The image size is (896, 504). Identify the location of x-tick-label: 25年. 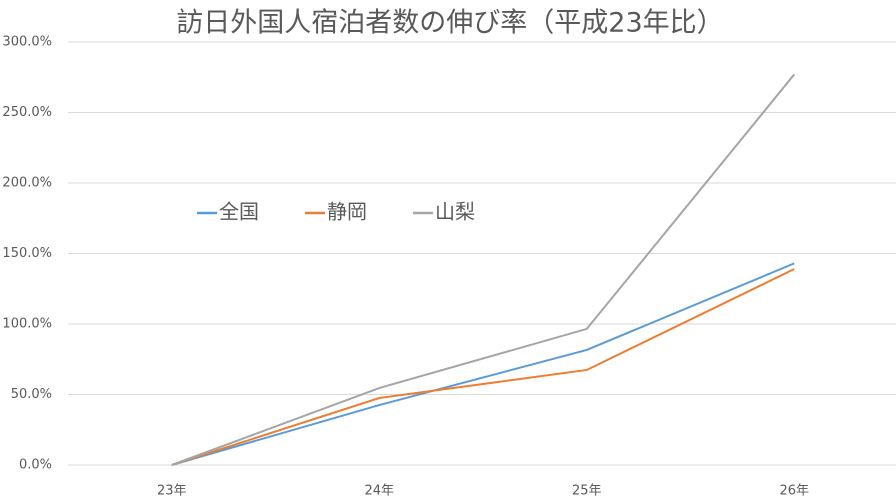
(587, 491).